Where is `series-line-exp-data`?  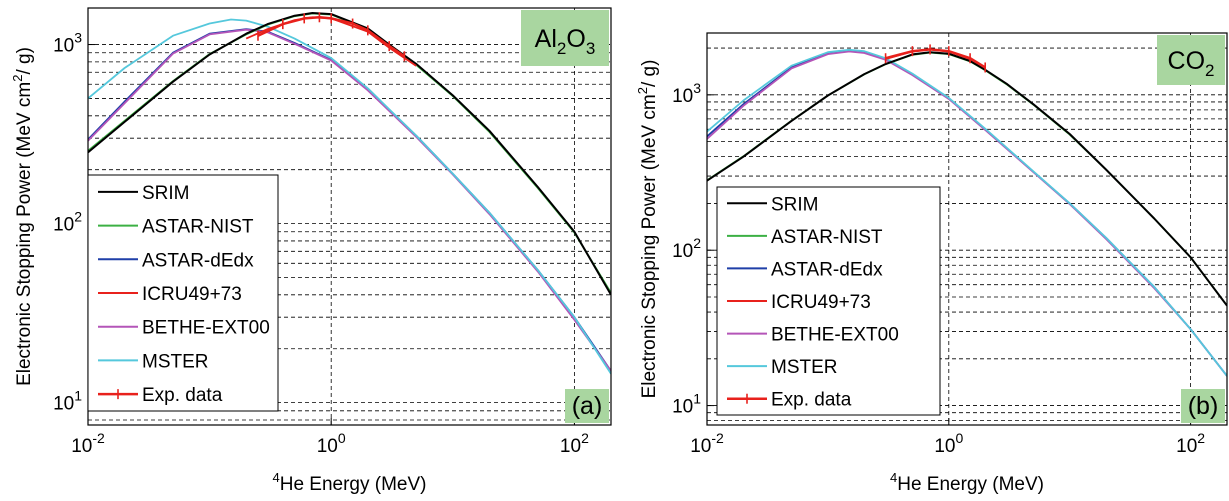 series-line-exp-data is located at coordinates (935, 58).